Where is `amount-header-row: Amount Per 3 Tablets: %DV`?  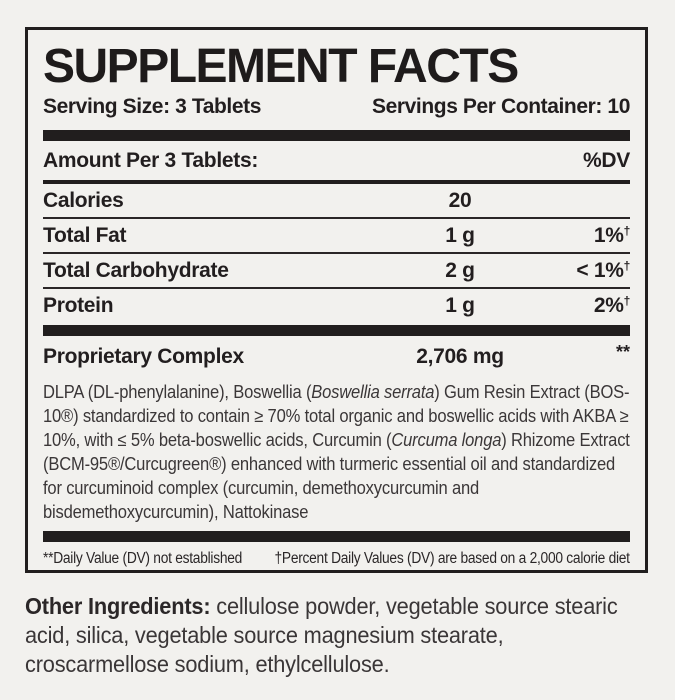 amount-header-row: Amount Per 3 Tablets: %DV is located at coordinates (336, 160).